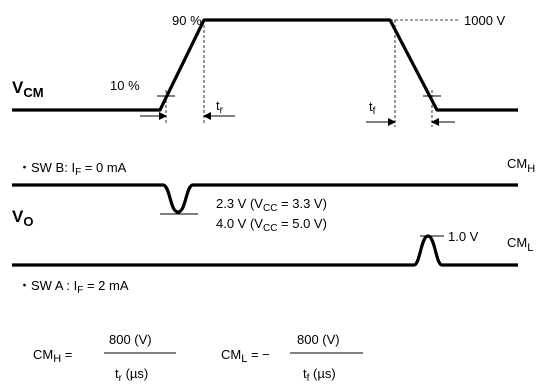  Describe the element at coordinates (463, 236) in the screenshot. I see `peak-1v: 1.0 V` at that location.